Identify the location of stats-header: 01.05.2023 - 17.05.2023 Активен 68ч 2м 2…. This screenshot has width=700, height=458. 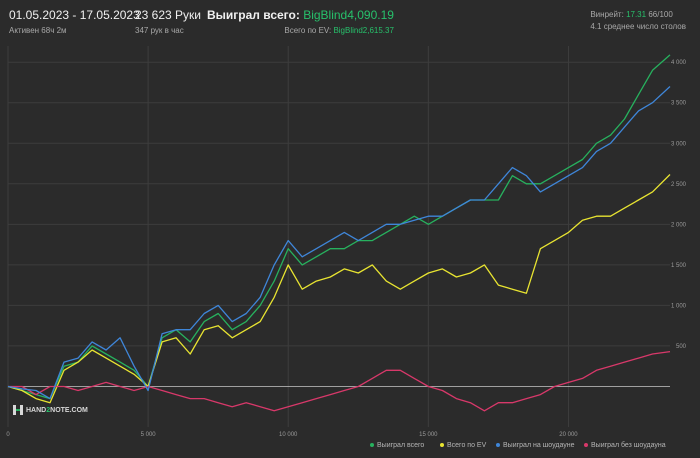
(350, 22).